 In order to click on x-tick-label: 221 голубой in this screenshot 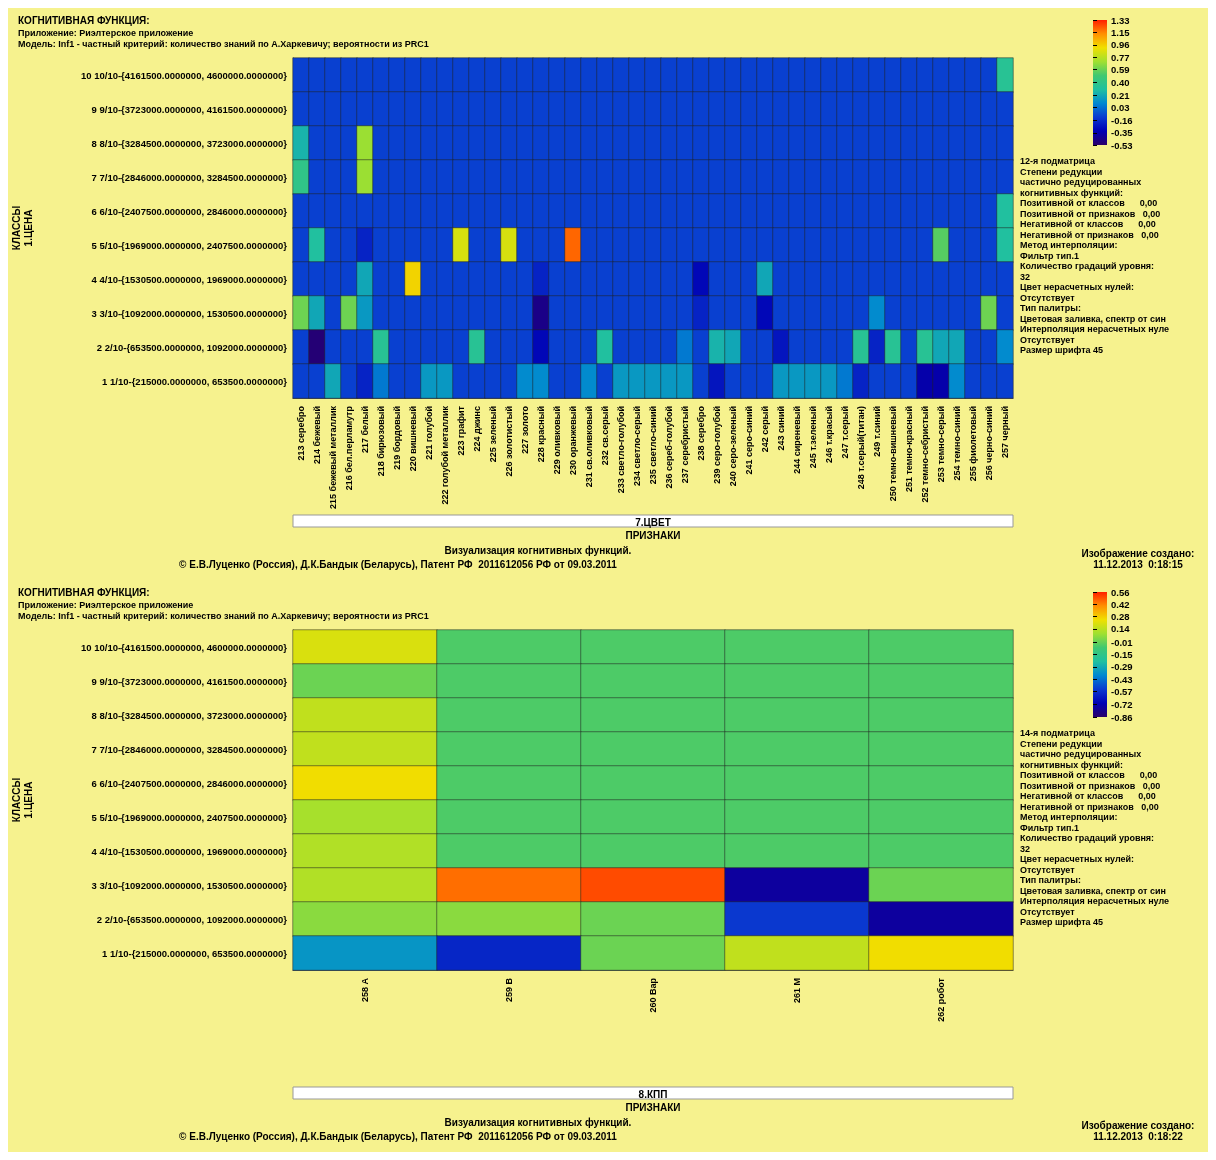, I will do `click(429, 433)`.